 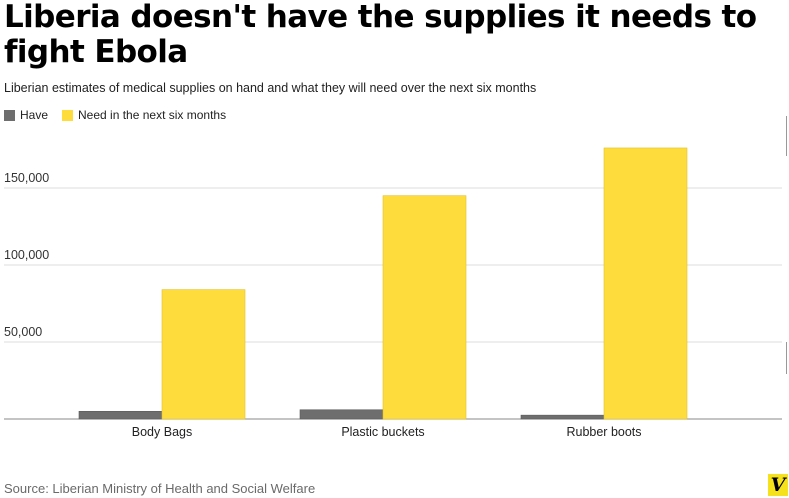 I want to click on y-tick-label: 150,000, so click(x=26, y=178).